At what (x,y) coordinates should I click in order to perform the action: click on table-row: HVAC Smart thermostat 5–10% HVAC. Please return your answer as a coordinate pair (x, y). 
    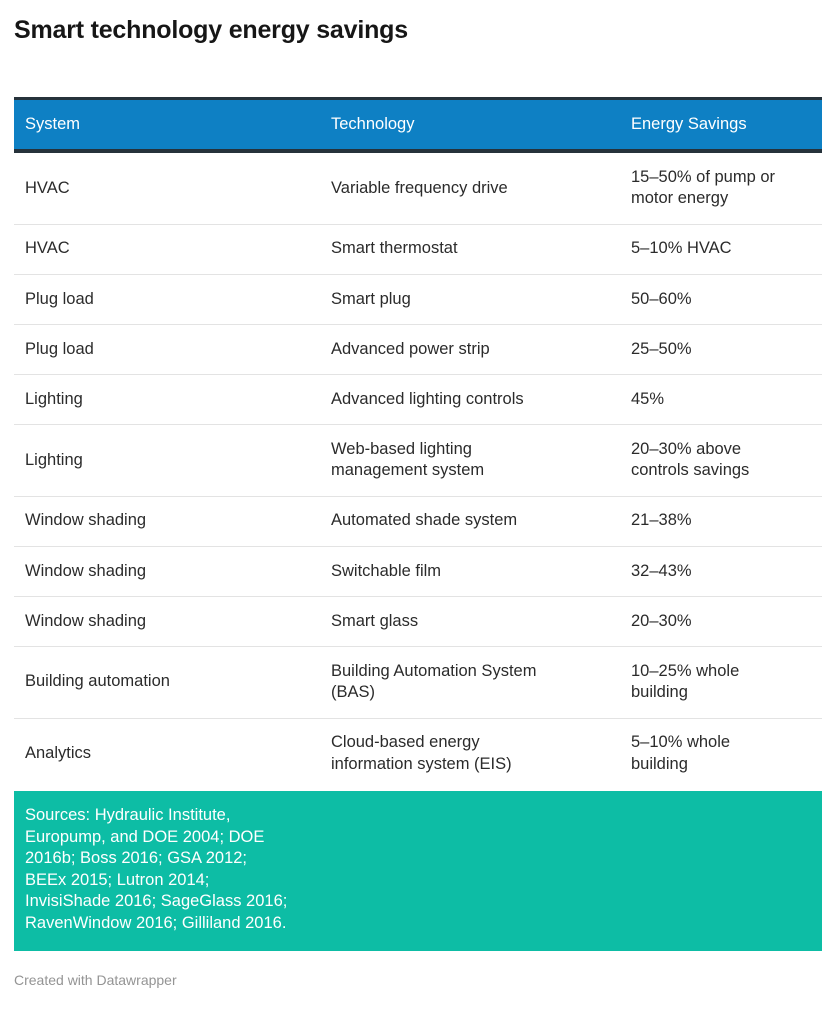
    Looking at the image, I should click on (418, 249).